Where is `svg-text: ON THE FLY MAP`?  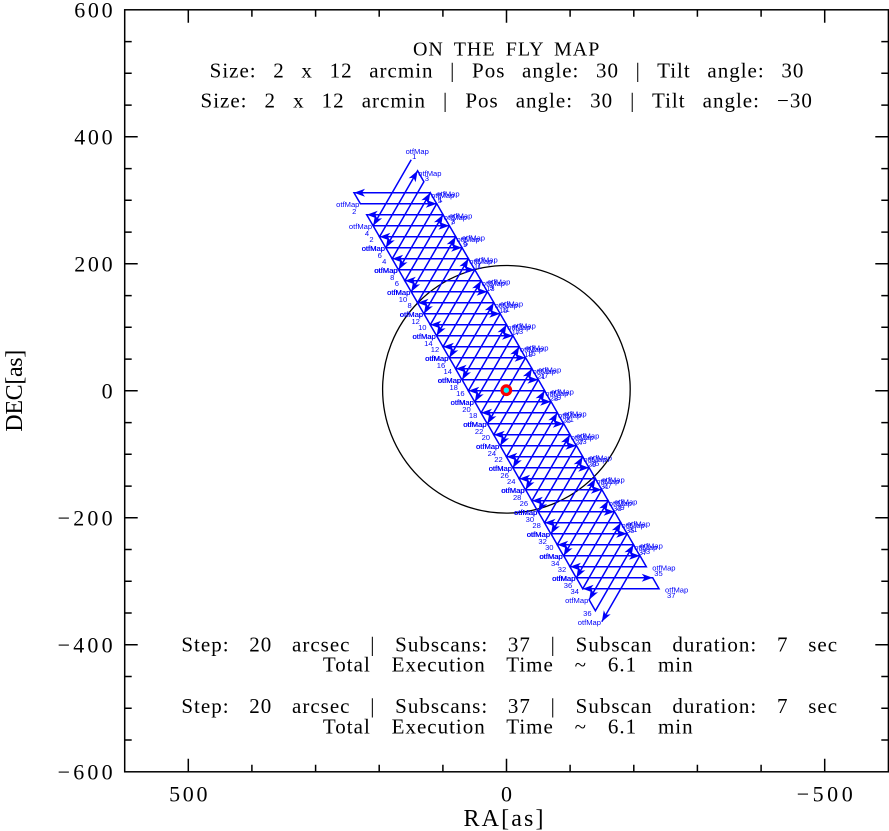
svg-text: ON THE FLY MAP is located at coordinates (506, 50).